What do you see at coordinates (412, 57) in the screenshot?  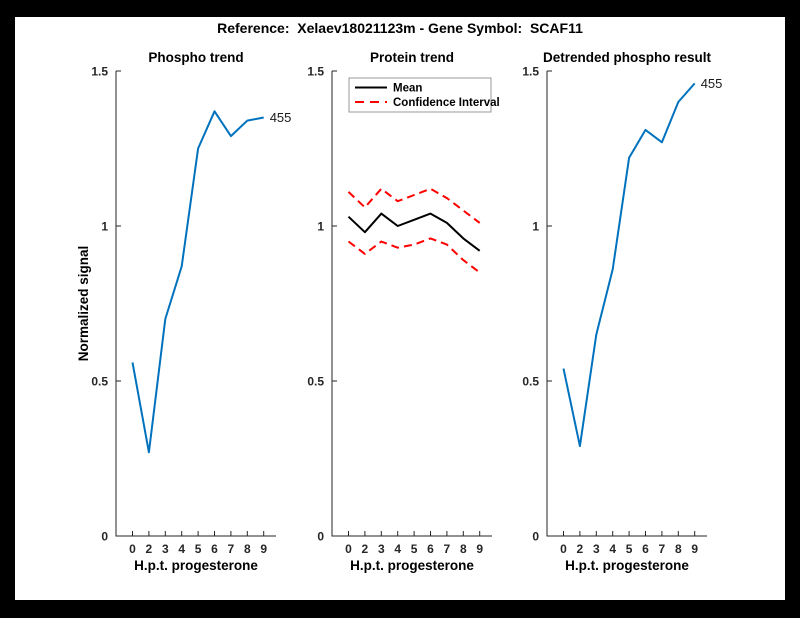 I see `subplot-title: Protein trend` at bounding box center [412, 57].